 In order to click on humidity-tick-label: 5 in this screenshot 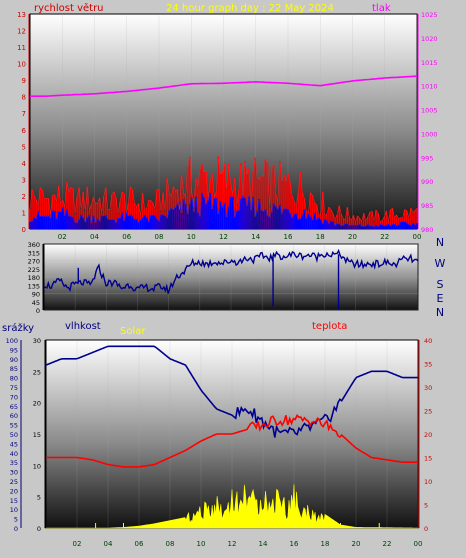, I will do `click(39, 498)`.